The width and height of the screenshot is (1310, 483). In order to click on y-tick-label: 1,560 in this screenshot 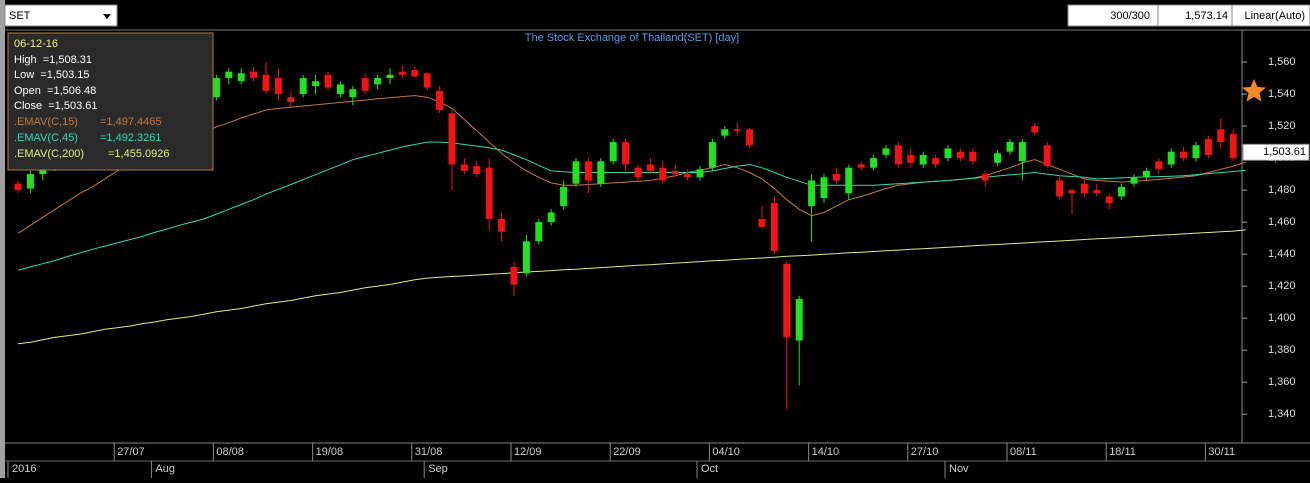, I will do `click(1282, 62)`.